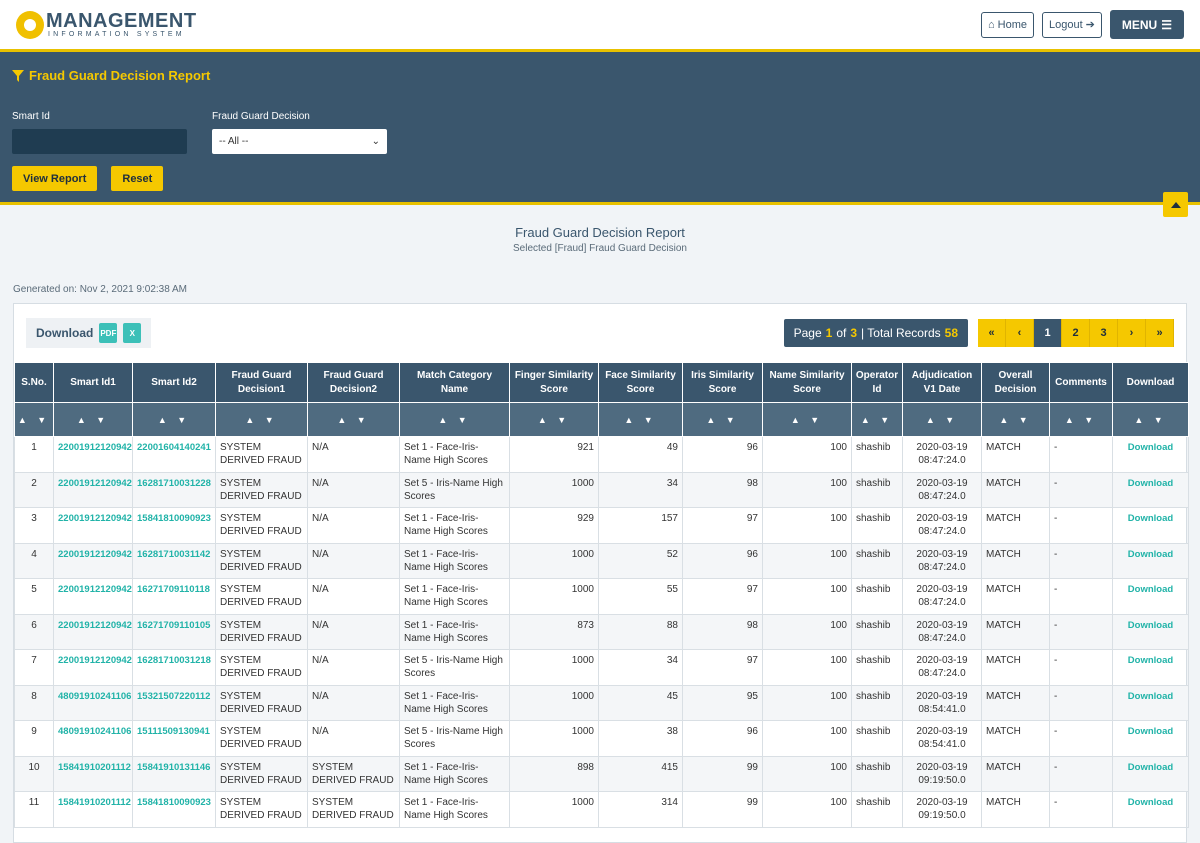 This screenshot has height=843, width=1200. Describe the element at coordinates (1076, 333) in the screenshot. I see `page-button-2: 2` at that location.